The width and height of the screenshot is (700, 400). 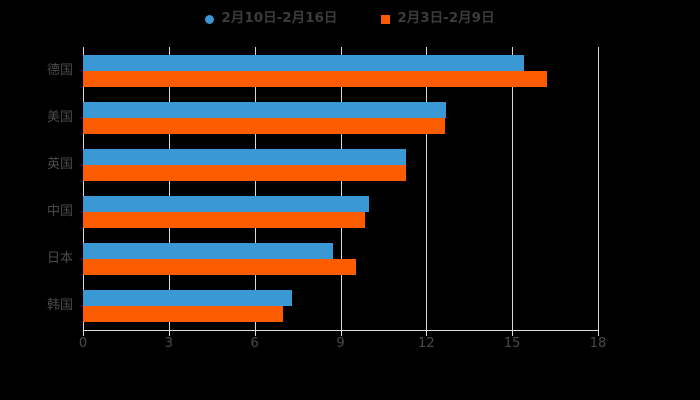 What do you see at coordinates (245, 172) in the screenshot?
I see `bar-英国-series-1` at bounding box center [245, 172].